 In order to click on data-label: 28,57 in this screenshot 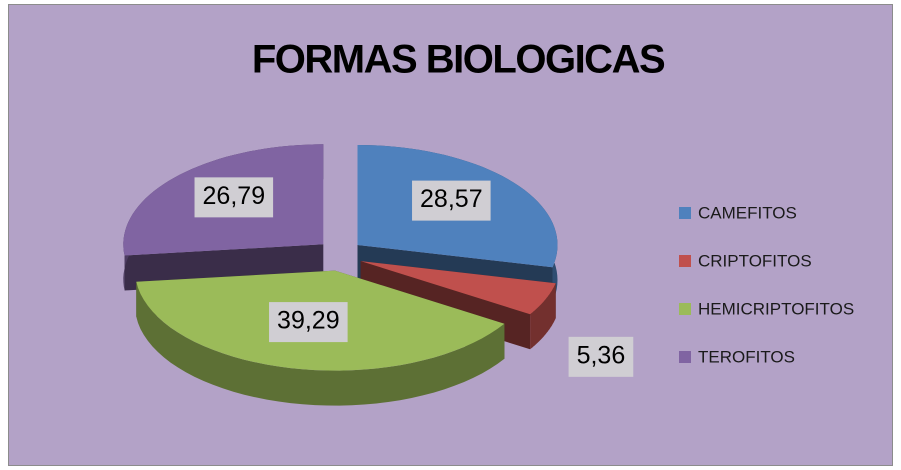, I will do `click(451, 200)`.